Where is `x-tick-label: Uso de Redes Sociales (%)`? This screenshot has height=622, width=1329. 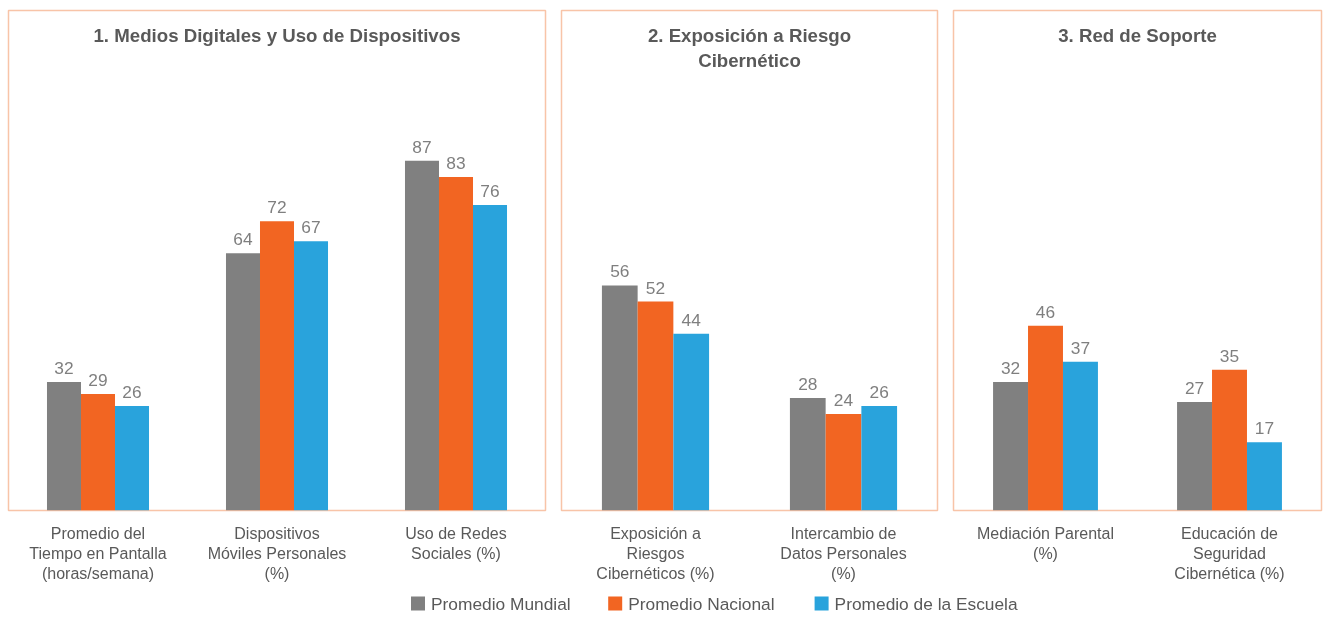
x-tick-label: Uso de Redes Sociales (%) is located at coordinates (456, 543).